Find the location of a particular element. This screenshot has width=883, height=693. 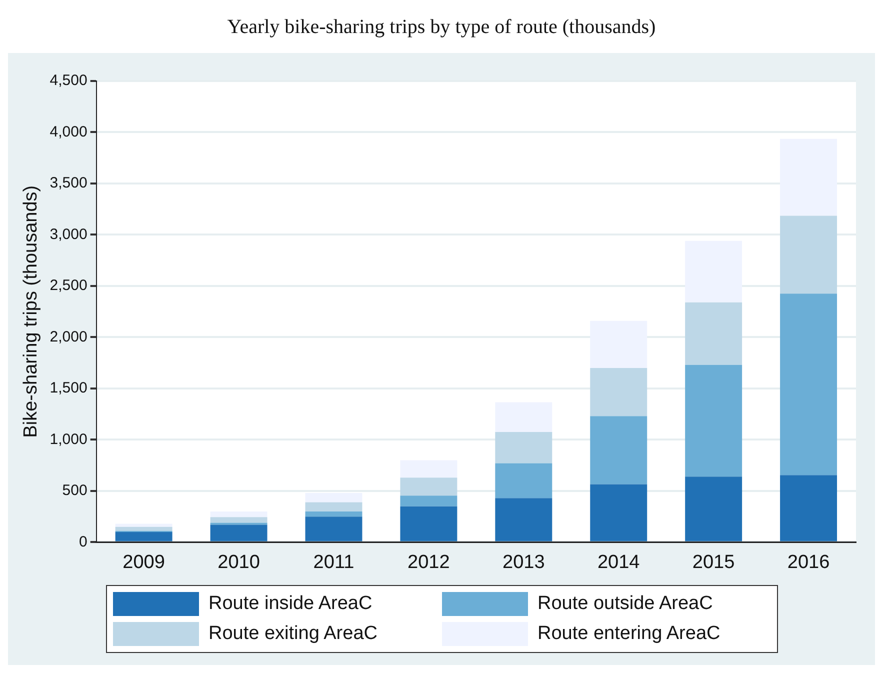

y-tick-label: 1,000 is located at coordinates (69, 439).